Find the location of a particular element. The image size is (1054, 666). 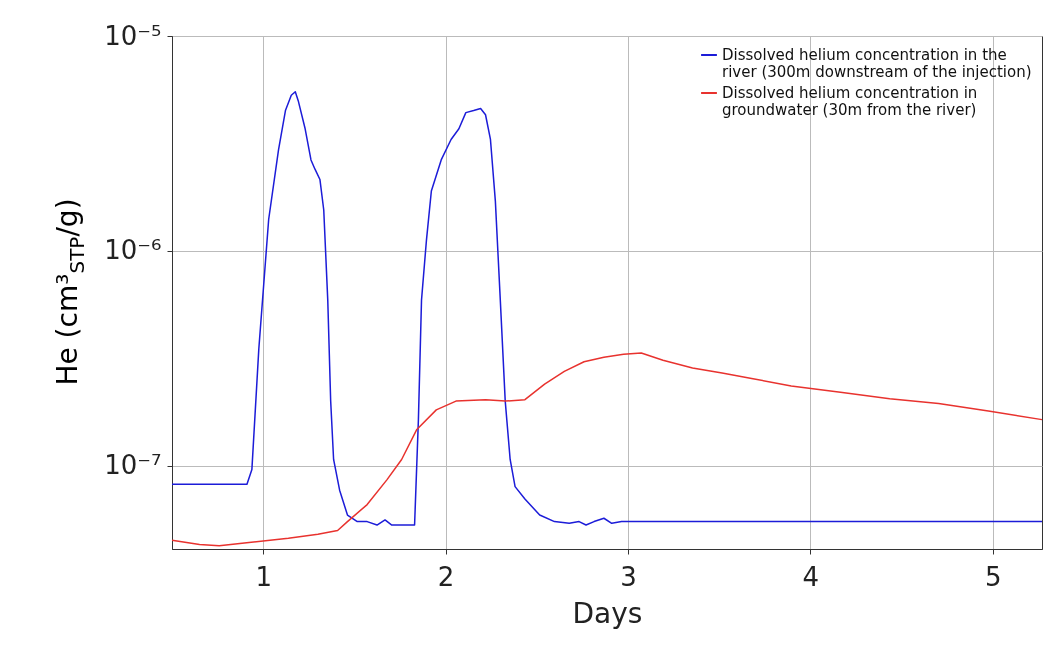

x-tick-label: 4 is located at coordinates (811, 576).